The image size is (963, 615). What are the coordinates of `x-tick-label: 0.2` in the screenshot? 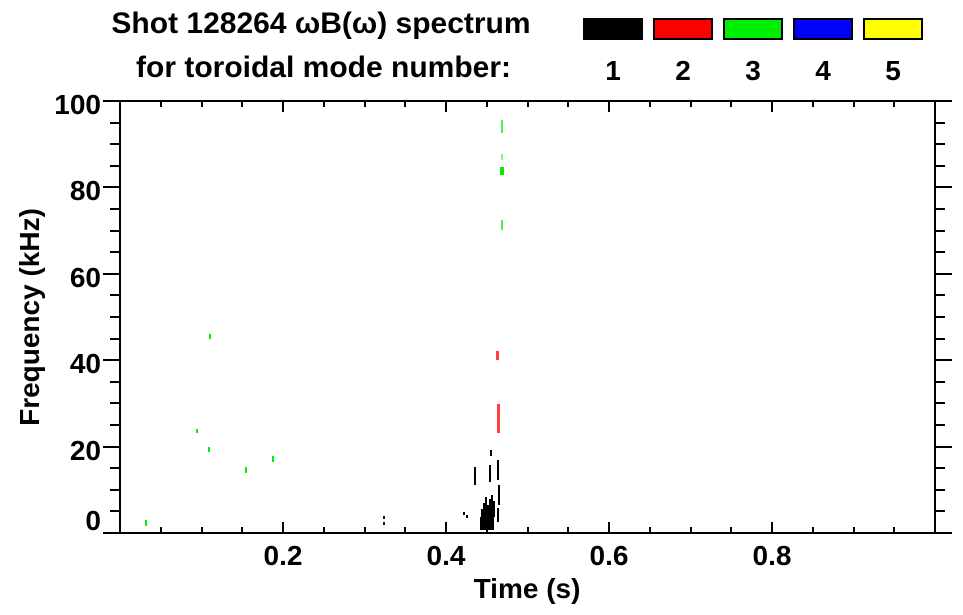 It's located at (283, 555).